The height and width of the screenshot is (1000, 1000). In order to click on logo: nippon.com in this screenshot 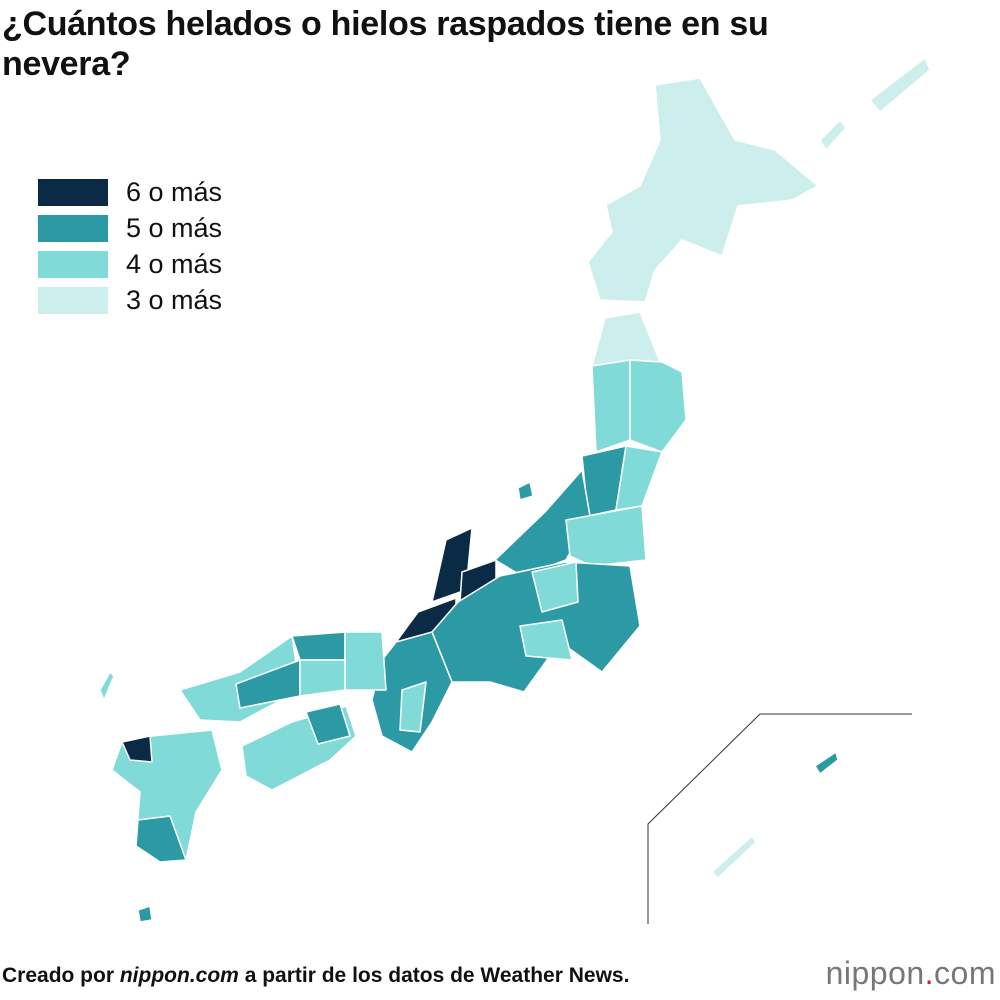, I will do `click(911, 973)`.